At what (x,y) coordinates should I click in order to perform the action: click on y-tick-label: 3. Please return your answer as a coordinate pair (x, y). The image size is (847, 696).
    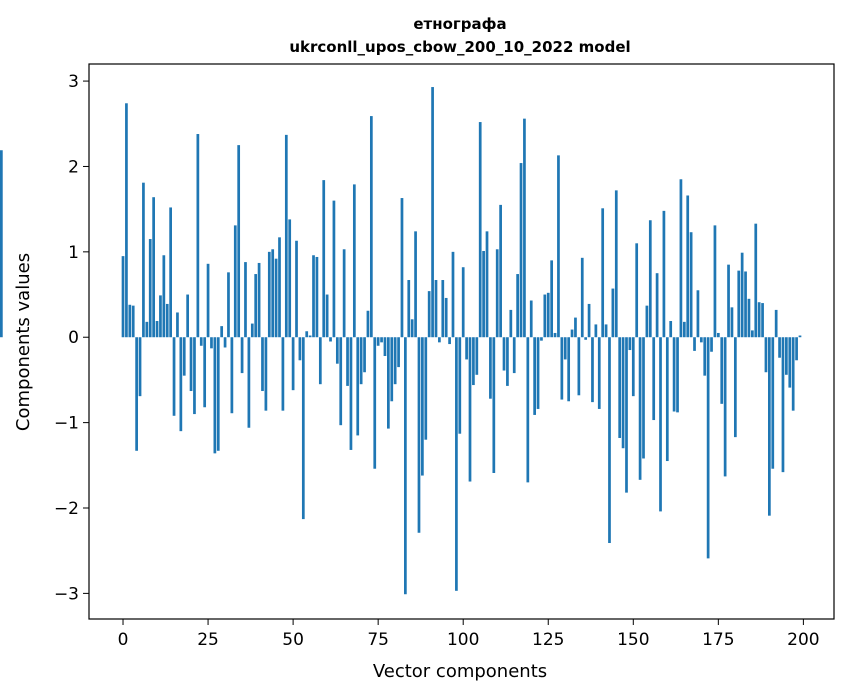
    Looking at the image, I should click on (73, 82).